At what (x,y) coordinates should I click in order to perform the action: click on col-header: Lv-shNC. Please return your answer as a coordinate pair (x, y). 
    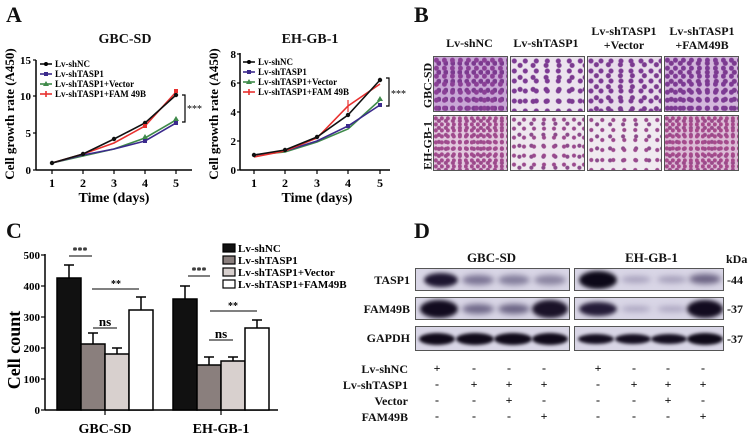
    Looking at the image, I should click on (469, 43).